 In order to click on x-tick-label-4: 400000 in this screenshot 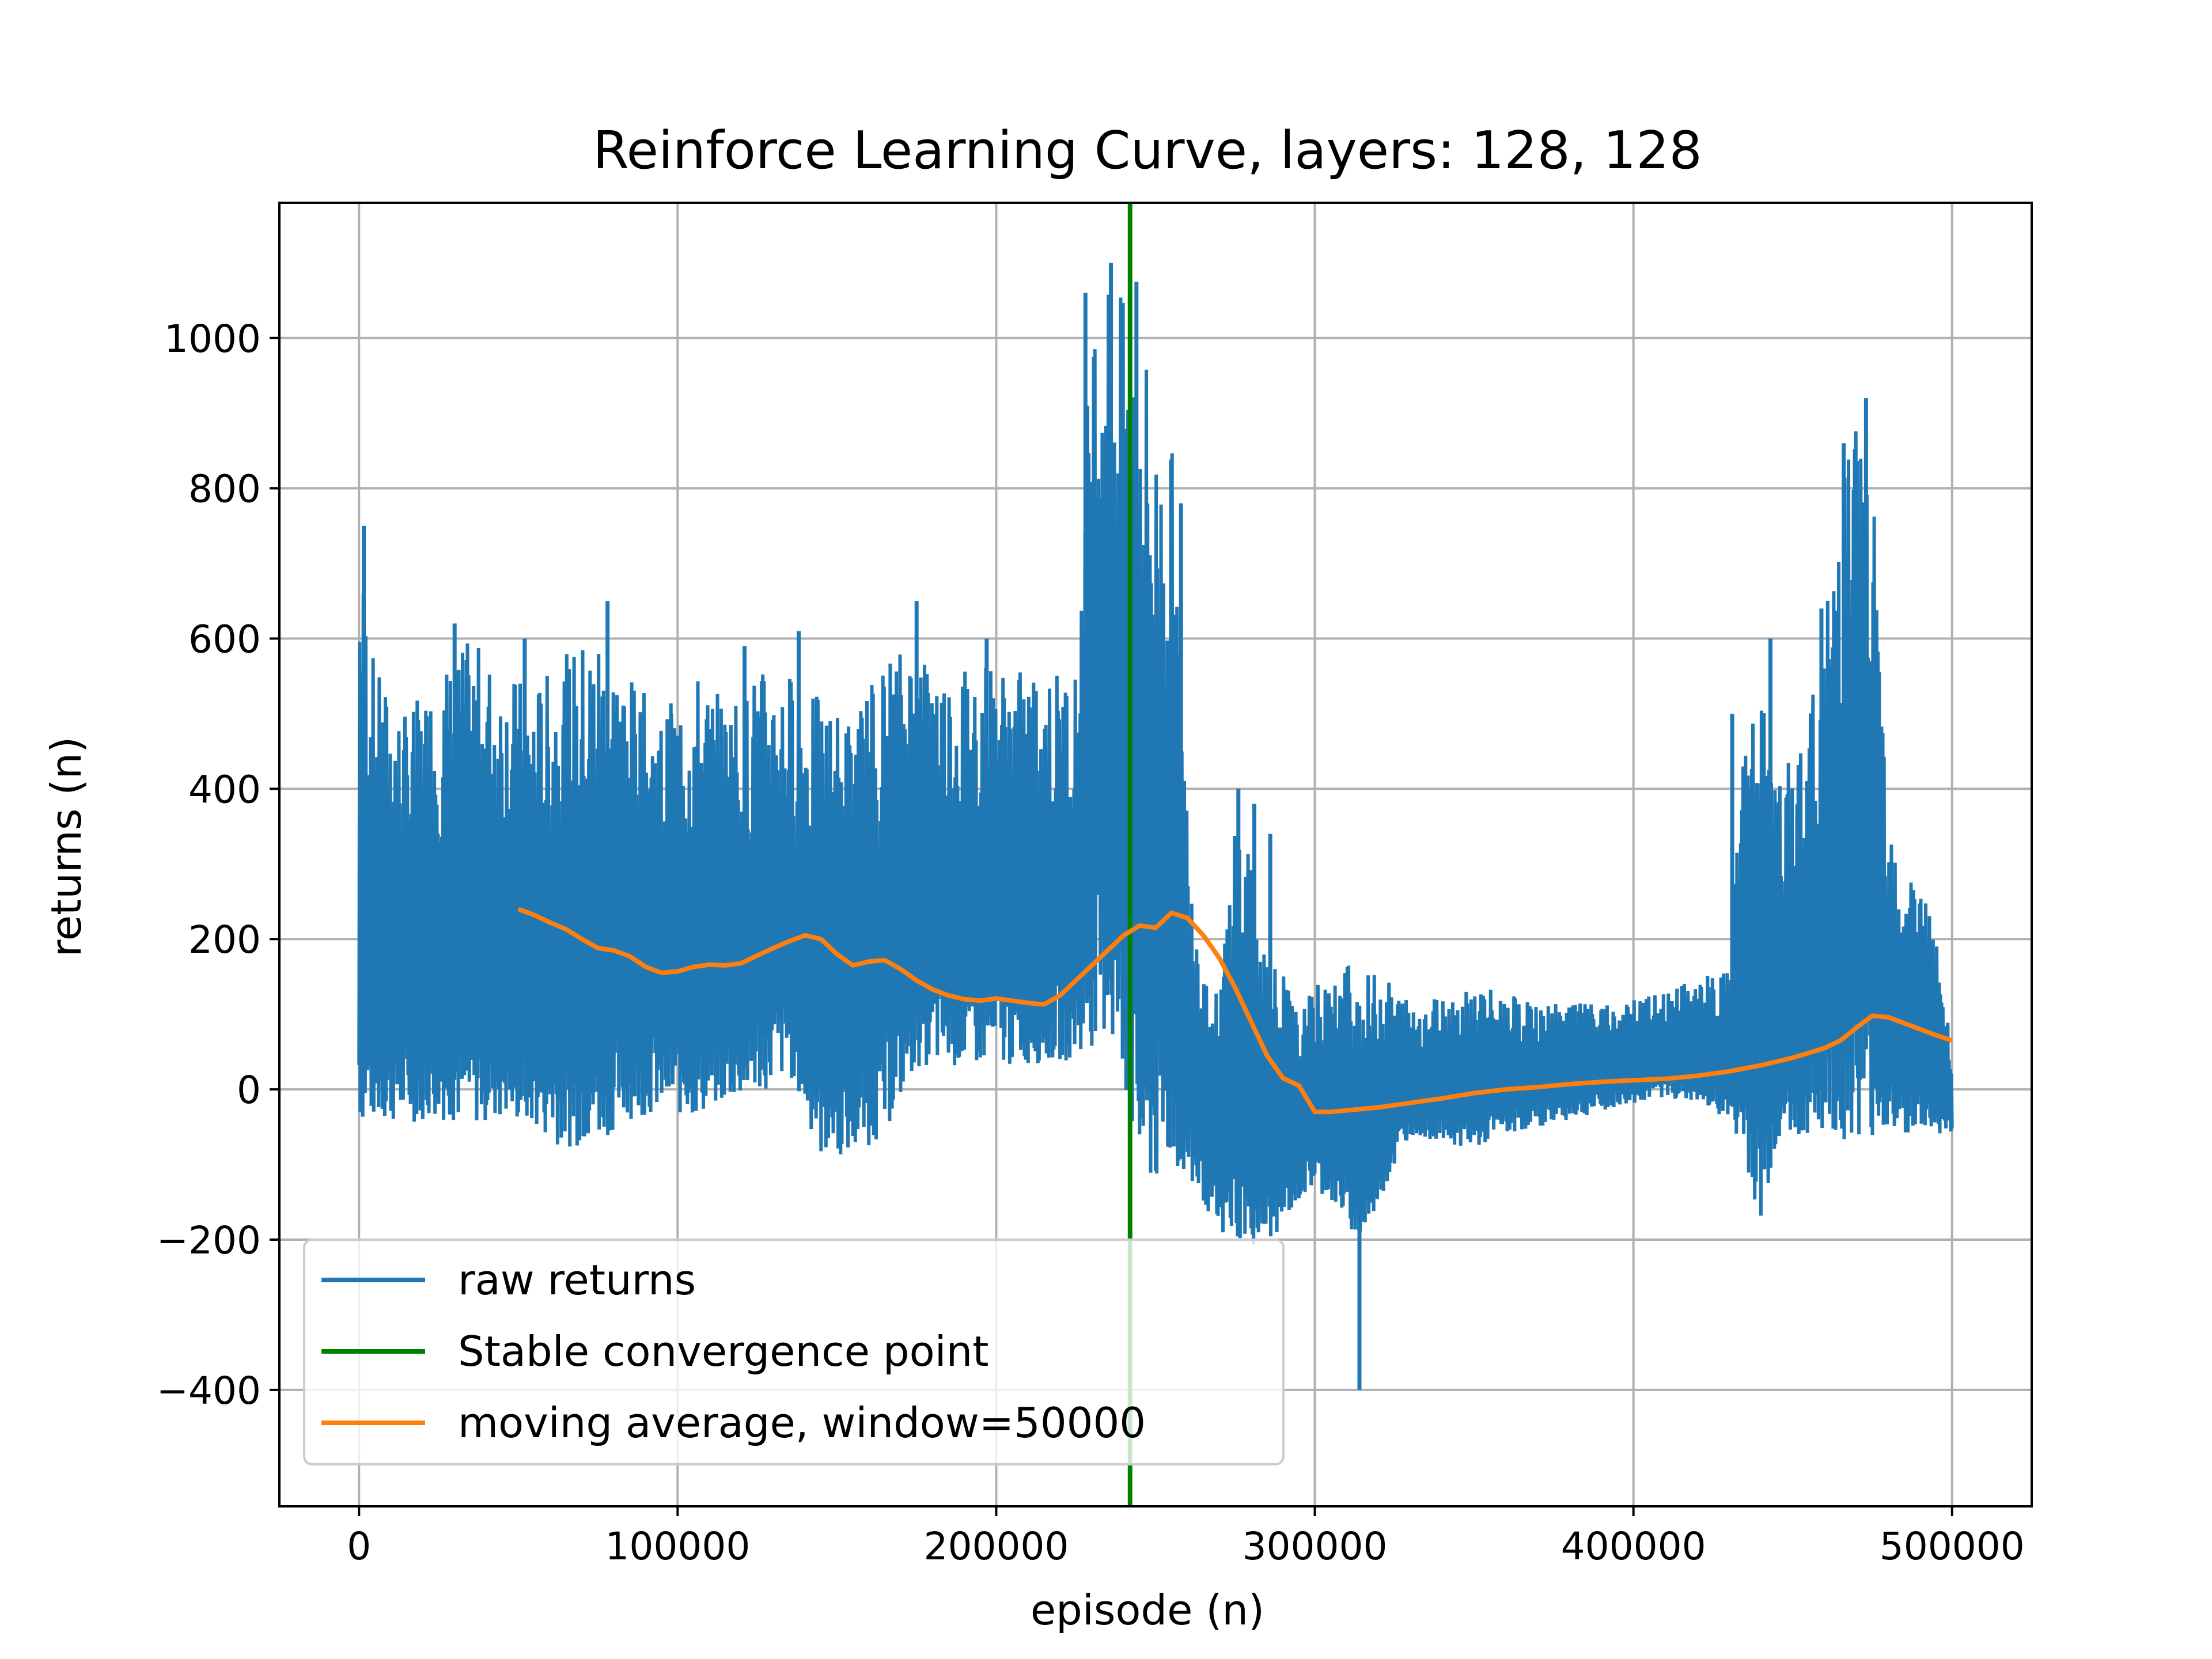, I will do `click(1633, 1546)`.